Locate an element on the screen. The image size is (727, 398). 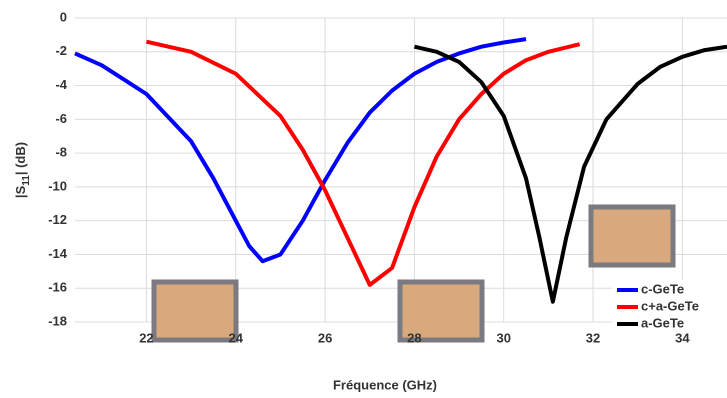
legend-label: c-GeTe is located at coordinates (662, 288).